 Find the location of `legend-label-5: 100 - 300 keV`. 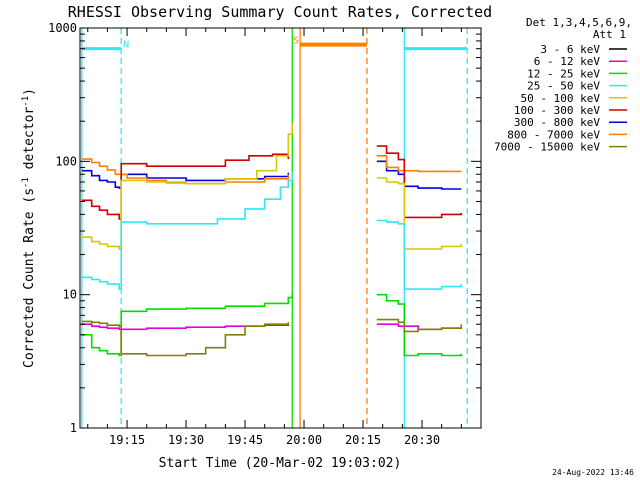

legend-label-5: 100 - 300 keV is located at coordinates (557, 110).